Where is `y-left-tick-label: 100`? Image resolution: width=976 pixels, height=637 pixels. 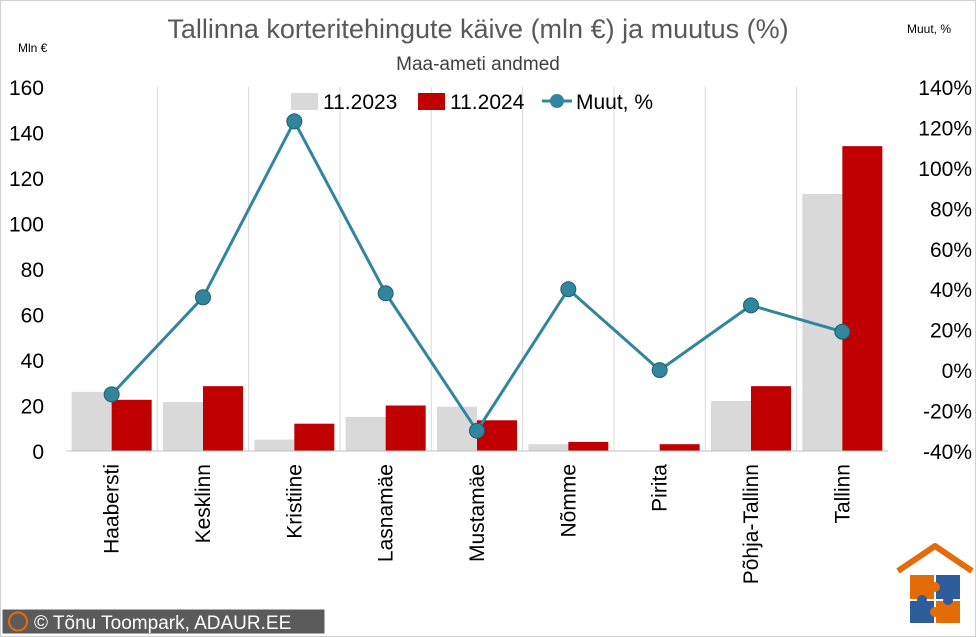
y-left-tick-label: 100 is located at coordinates (26, 225).